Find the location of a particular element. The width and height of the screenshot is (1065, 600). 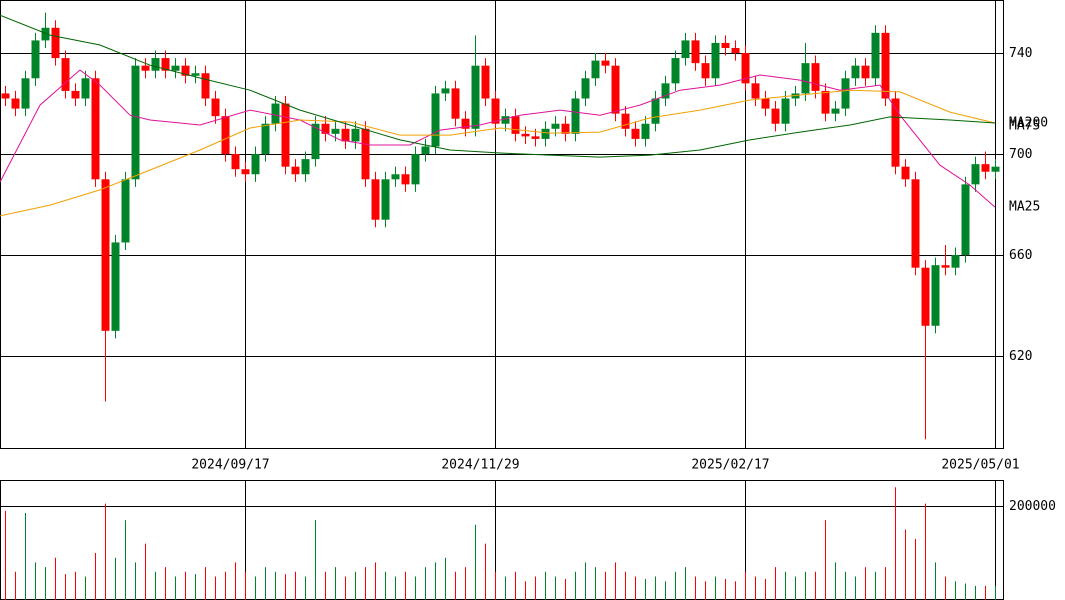

y-tick-label: 660 is located at coordinates (1020, 255).